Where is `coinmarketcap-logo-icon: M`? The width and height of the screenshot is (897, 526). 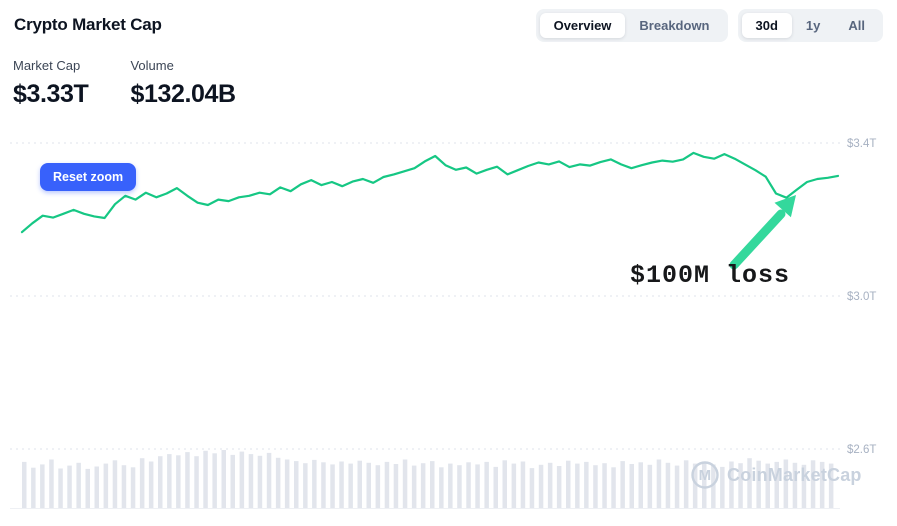 coinmarketcap-logo-icon: M is located at coordinates (705, 475).